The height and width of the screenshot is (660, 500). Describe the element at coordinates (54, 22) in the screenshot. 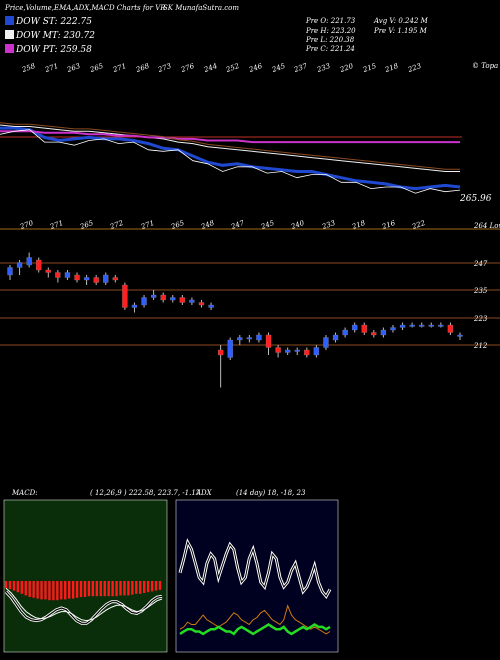

I see `legend-dow-st-label: DOW ST: 222.75` at that location.